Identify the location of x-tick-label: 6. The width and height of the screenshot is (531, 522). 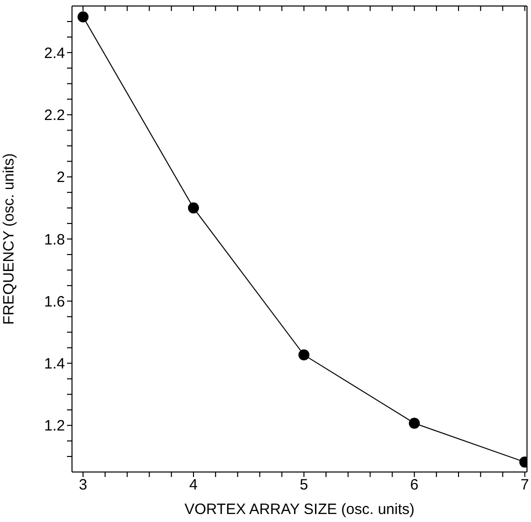
(414, 485).